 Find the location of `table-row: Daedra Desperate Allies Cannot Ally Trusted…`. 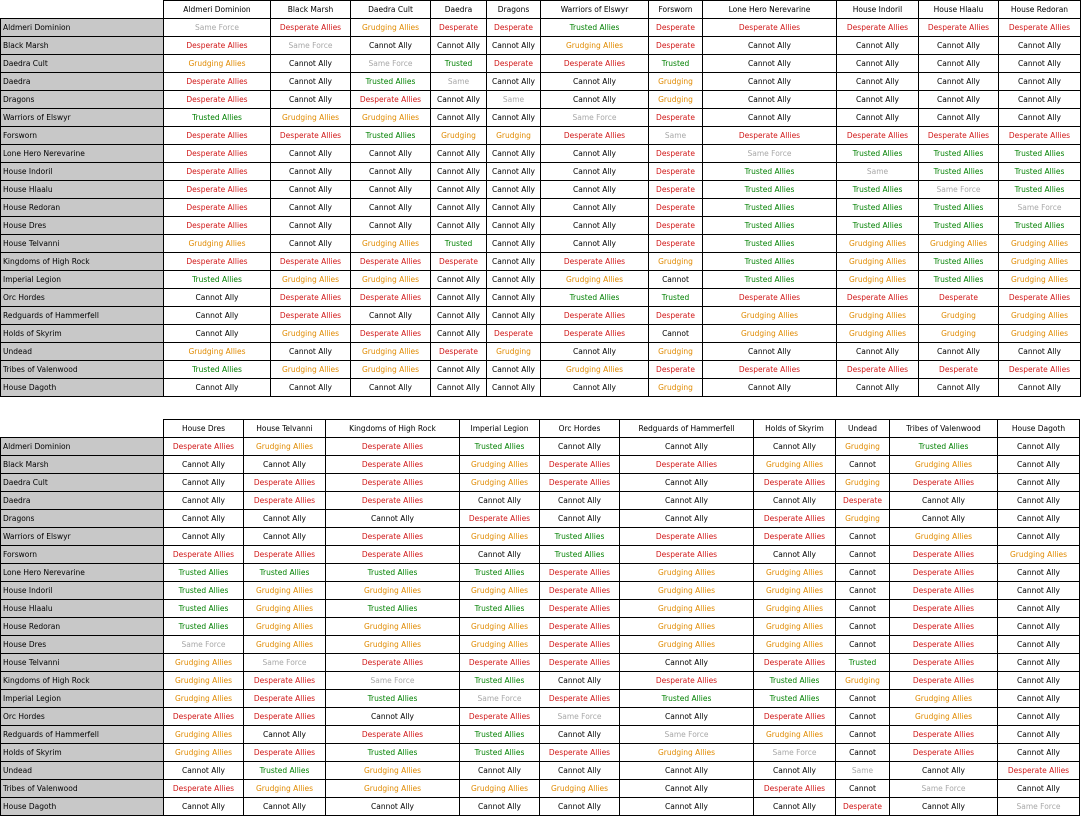

table-row: Daedra Desperate Allies Cannot Ally Trusted… is located at coordinates (540, 81).